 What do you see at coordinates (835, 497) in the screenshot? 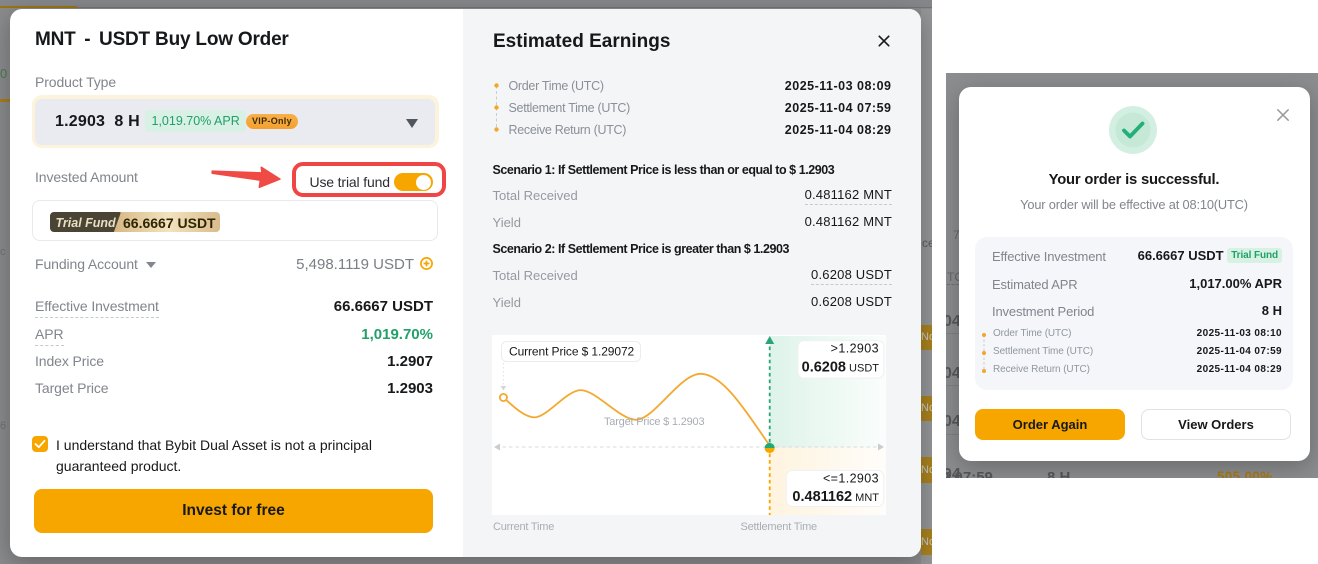
I see `svg-text: 0.481162 MNT` at bounding box center [835, 497].